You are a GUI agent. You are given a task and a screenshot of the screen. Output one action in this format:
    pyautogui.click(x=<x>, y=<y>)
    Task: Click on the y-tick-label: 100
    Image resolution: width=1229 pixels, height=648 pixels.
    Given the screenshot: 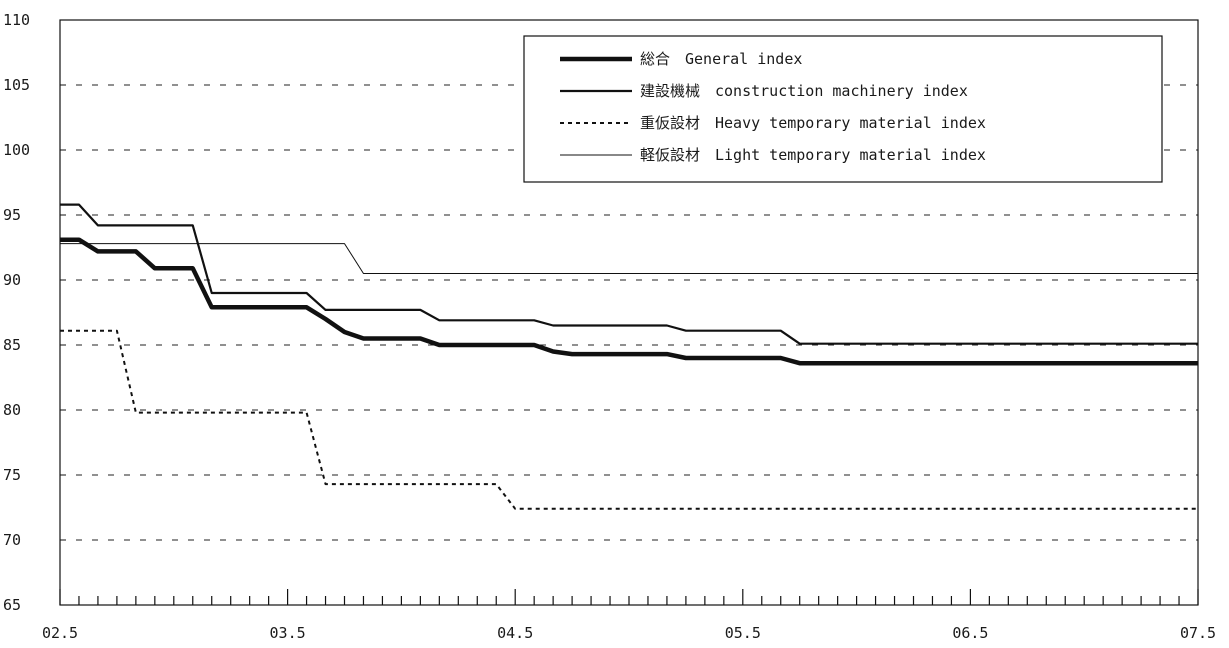 What is the action you would take?
    pyautogui.click(x=16, y=150)
    